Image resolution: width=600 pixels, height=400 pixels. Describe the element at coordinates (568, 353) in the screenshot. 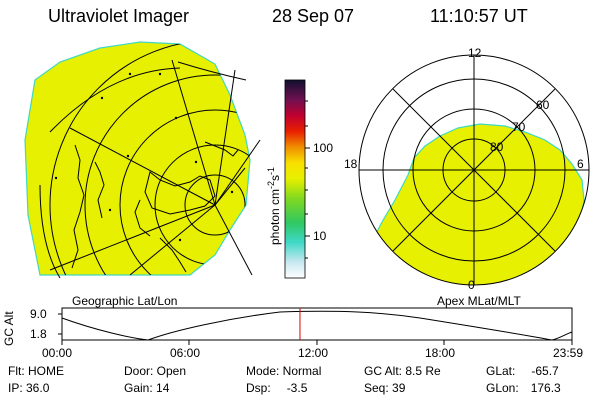

I see `altitude-xtick: 23:59` at that location.